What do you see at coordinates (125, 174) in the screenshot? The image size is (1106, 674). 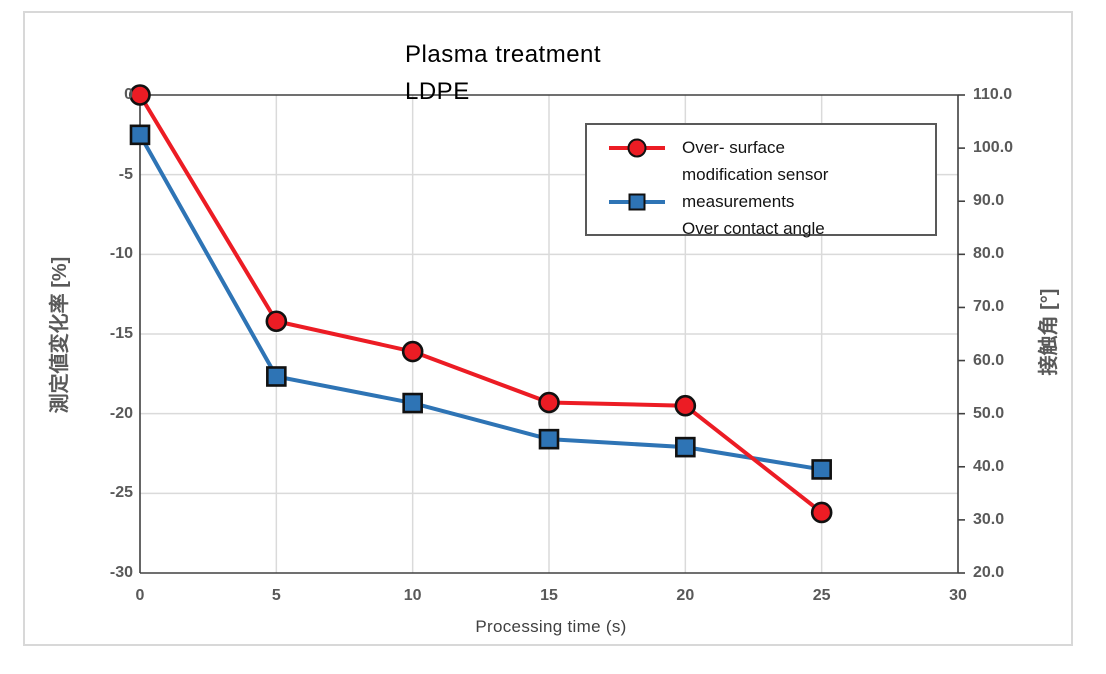 I see `y-axis-left-tick-label: -5` at bounding box center [125, 174].